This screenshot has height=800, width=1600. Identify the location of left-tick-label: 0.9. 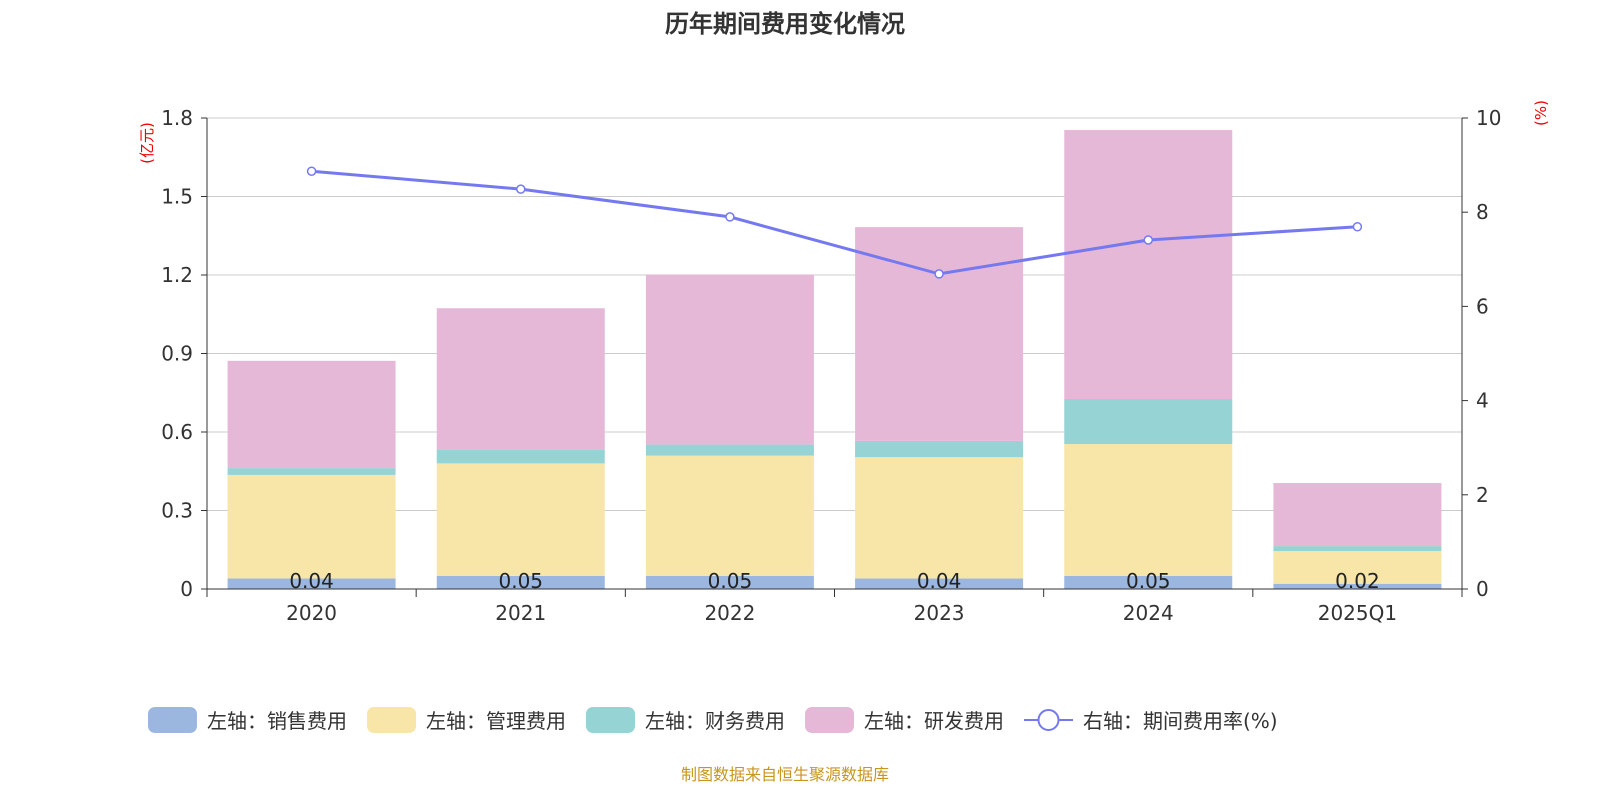
(177, 354).